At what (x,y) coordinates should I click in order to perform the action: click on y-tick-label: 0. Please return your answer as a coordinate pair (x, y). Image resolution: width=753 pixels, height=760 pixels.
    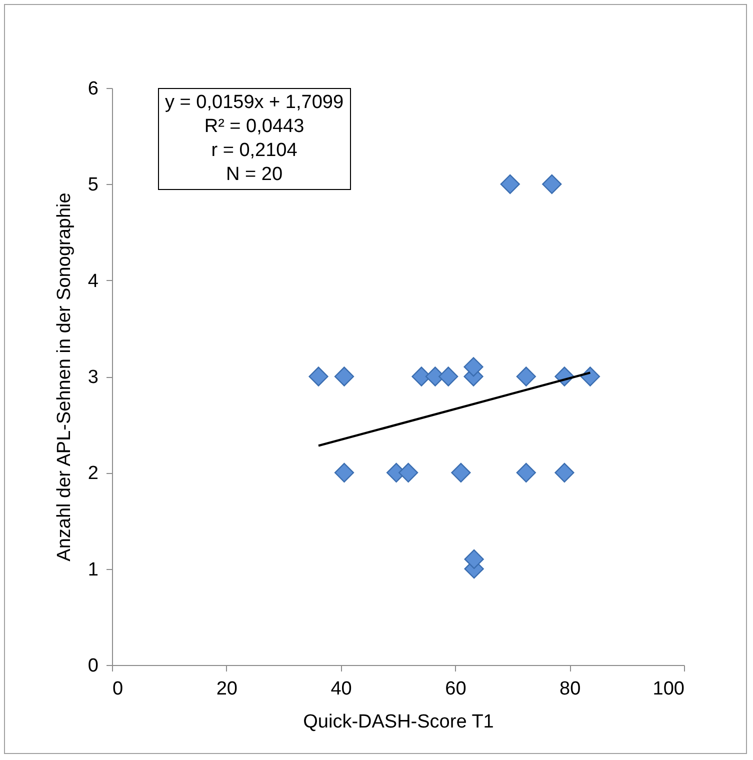
    Looking at the image, I should click on (93, 666).